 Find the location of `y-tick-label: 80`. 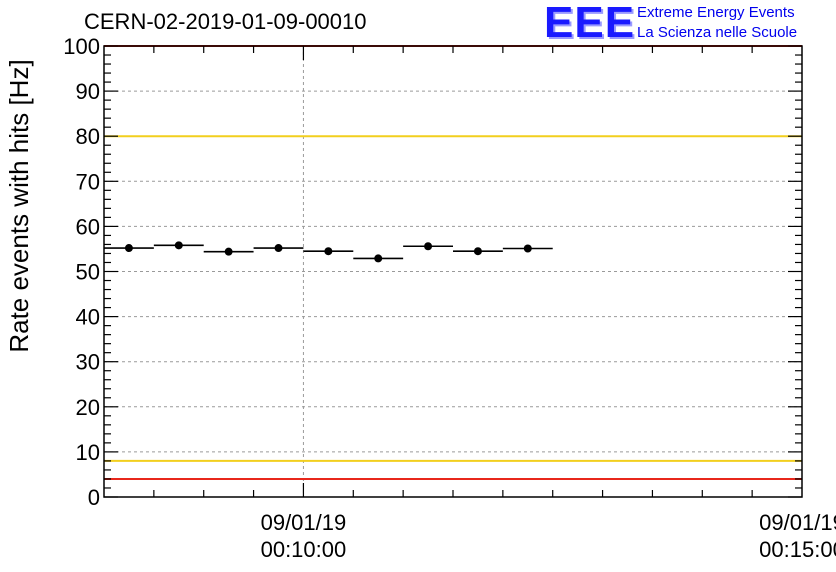

y-tick-label: 80 is located at coordinates (88, 136).